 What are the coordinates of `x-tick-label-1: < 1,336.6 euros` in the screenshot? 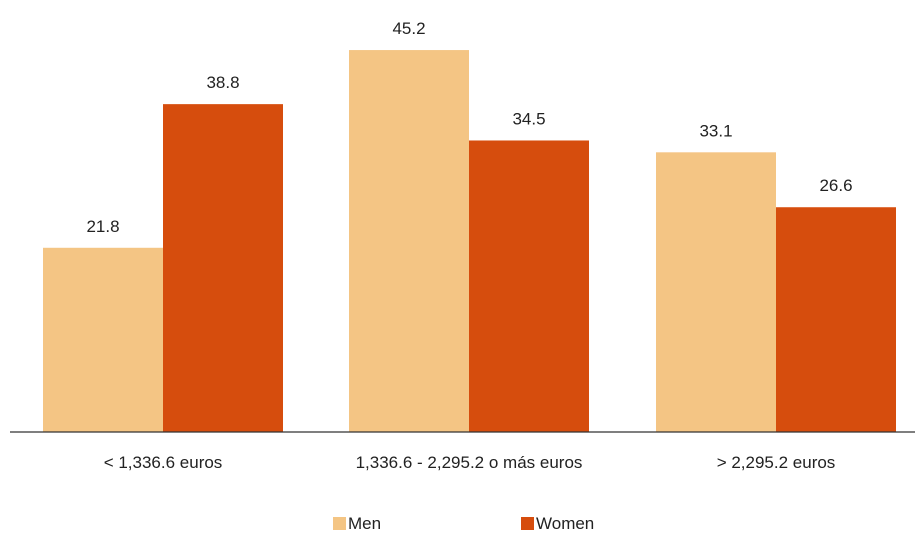 It's located at (163, 462).